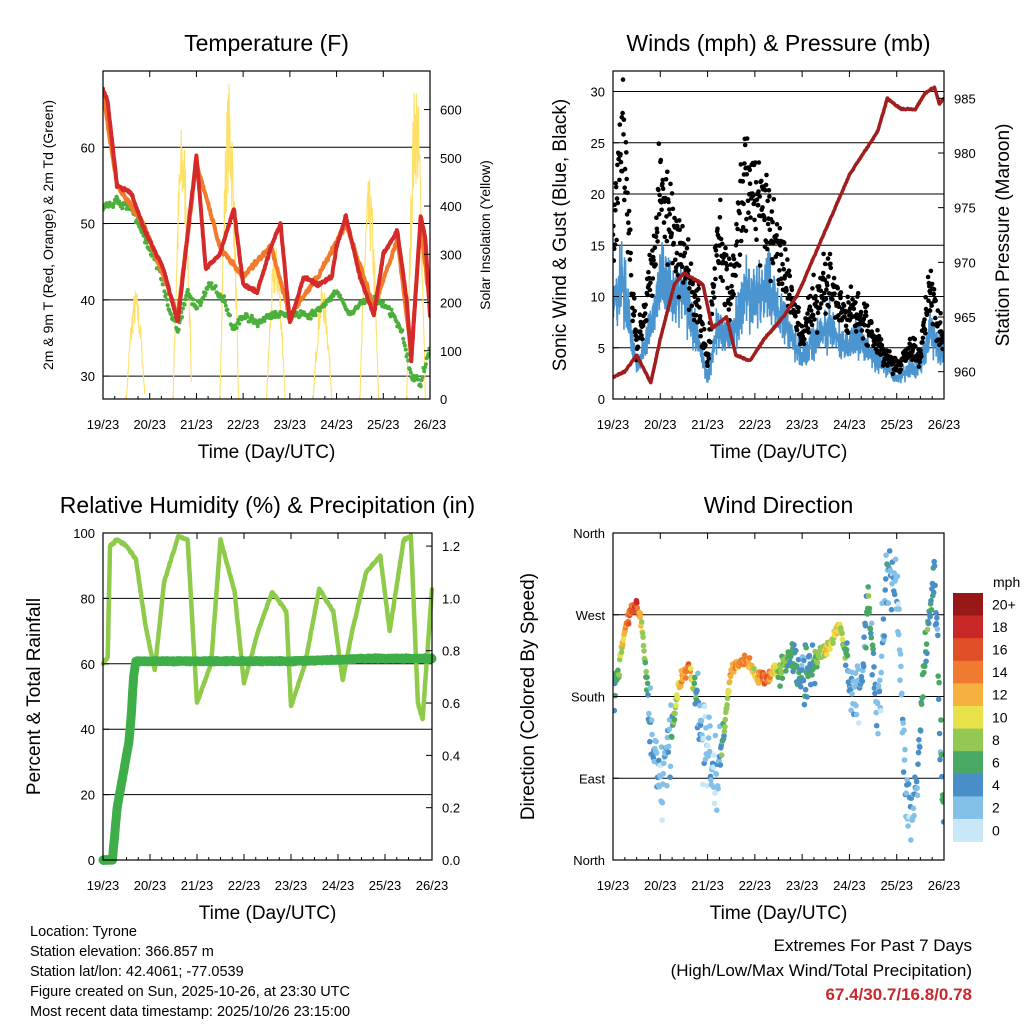  I want to click on y-right-tick-label: 960, so click(965, 372).